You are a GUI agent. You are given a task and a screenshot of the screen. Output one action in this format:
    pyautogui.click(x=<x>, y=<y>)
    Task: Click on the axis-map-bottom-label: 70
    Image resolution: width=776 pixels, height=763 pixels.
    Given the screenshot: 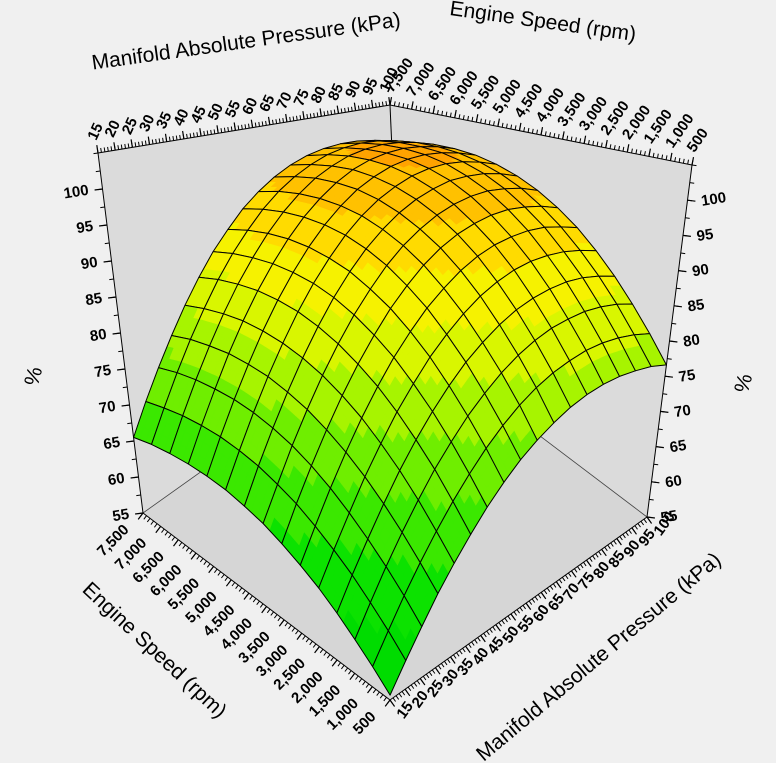 What is the action you would take?
    pyautogui.click(x=572, y=591)
    